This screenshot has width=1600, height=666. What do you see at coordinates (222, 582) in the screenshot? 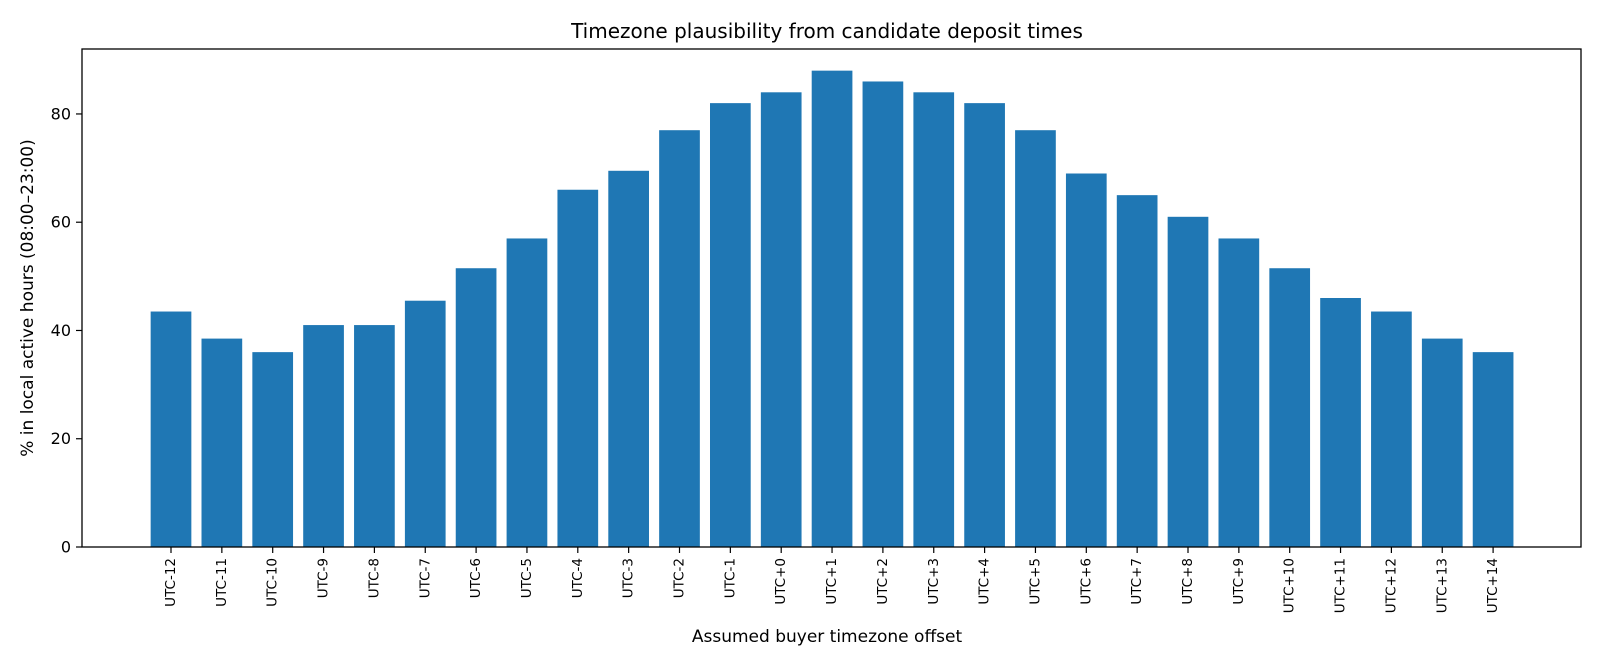
I see `x-tick-label: UTC-11` at bounding box center [222, 582].